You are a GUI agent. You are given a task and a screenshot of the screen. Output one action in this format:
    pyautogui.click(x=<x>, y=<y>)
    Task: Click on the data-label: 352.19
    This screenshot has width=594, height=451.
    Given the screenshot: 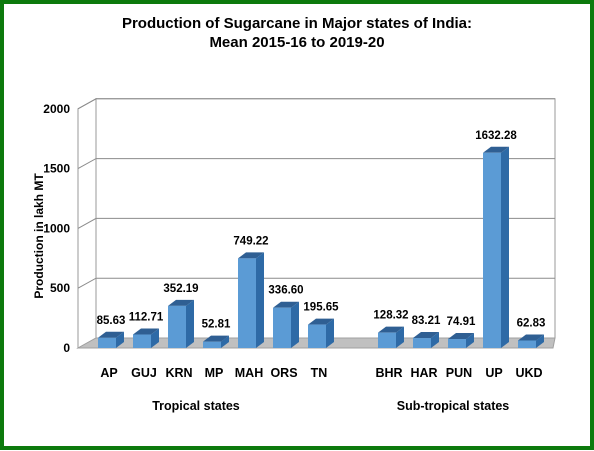 What is the action you would take?
    pyautogui.click(x=180, y=289)
    